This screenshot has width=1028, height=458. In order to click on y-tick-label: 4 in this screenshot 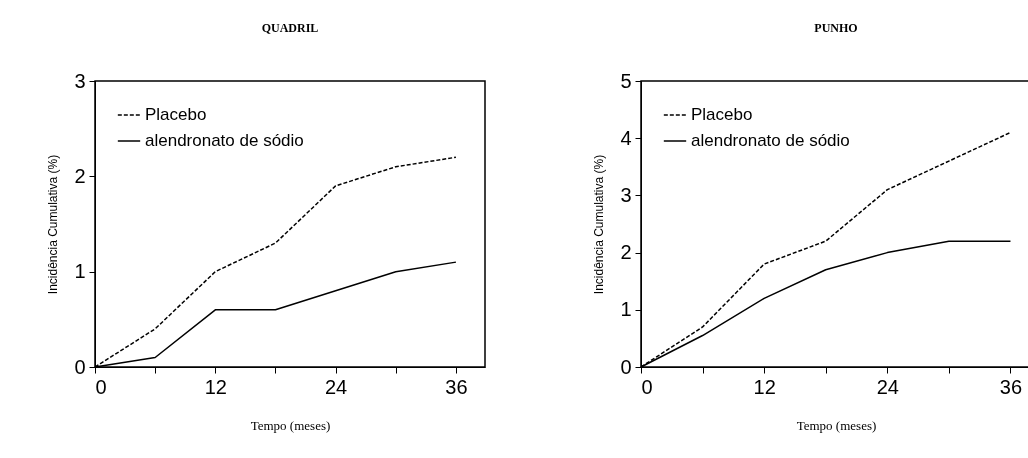, I will do `click(626, 137)`.